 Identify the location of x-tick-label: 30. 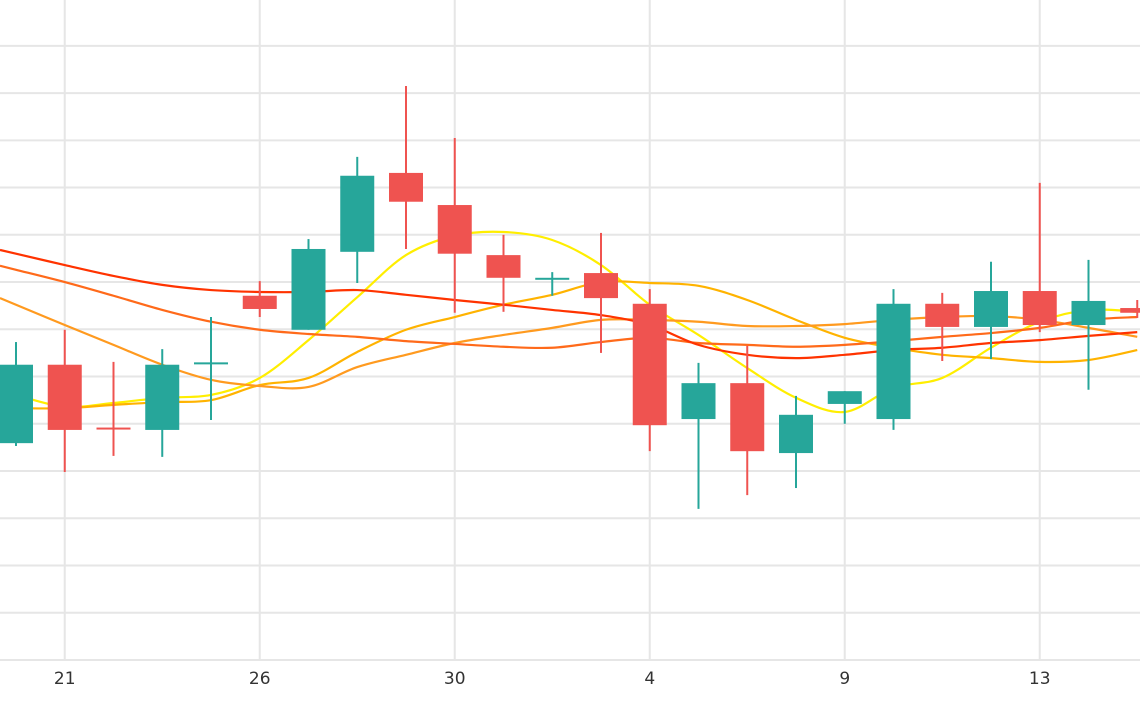
(455, 679).